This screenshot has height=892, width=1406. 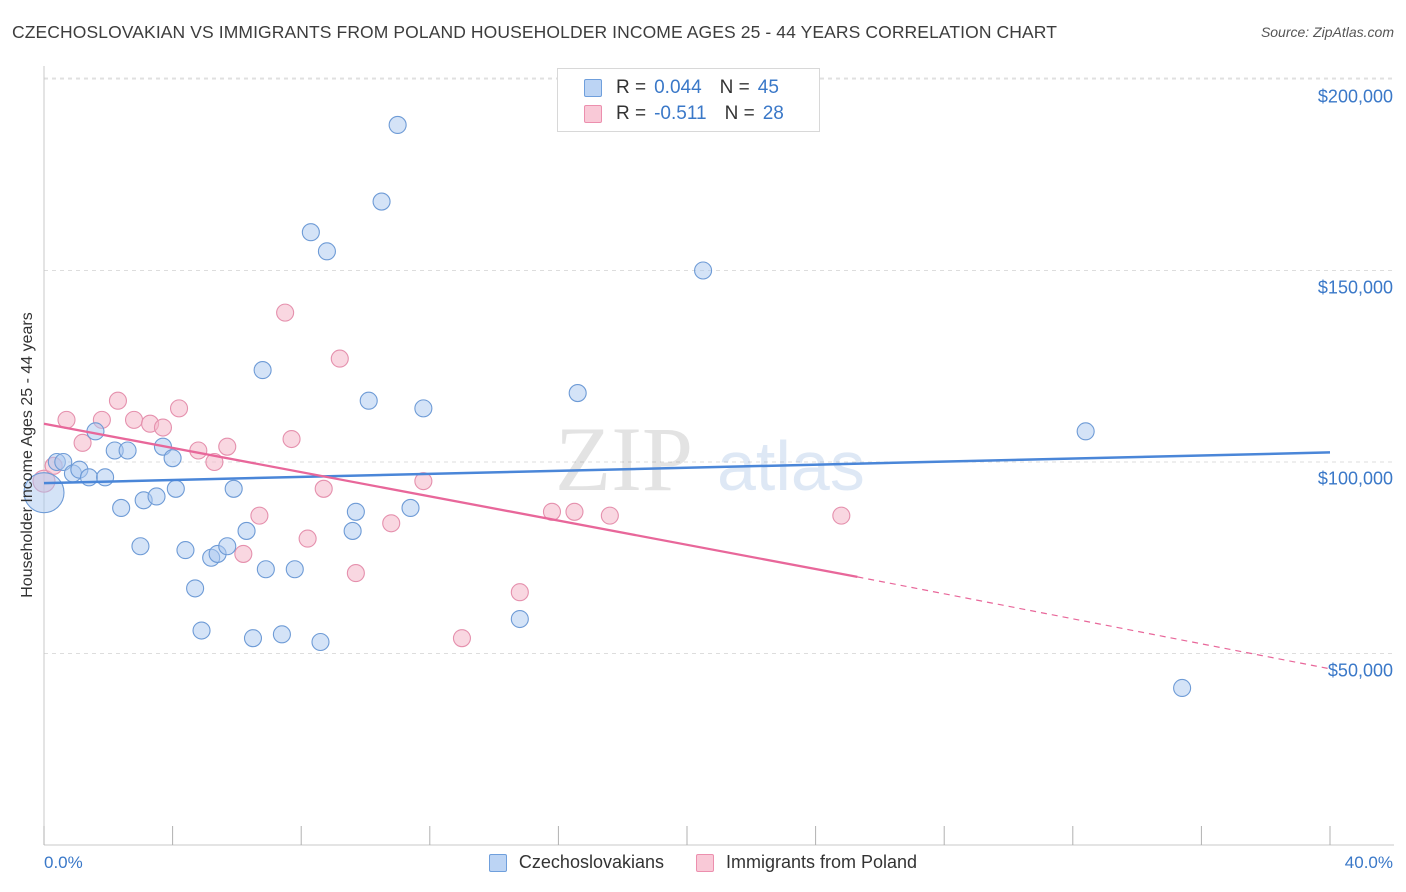 What do you see at coordinates (1355, 478) in the screenshot?
I see `y-tick-label: $100,000` at bounding box center [1355, 478].